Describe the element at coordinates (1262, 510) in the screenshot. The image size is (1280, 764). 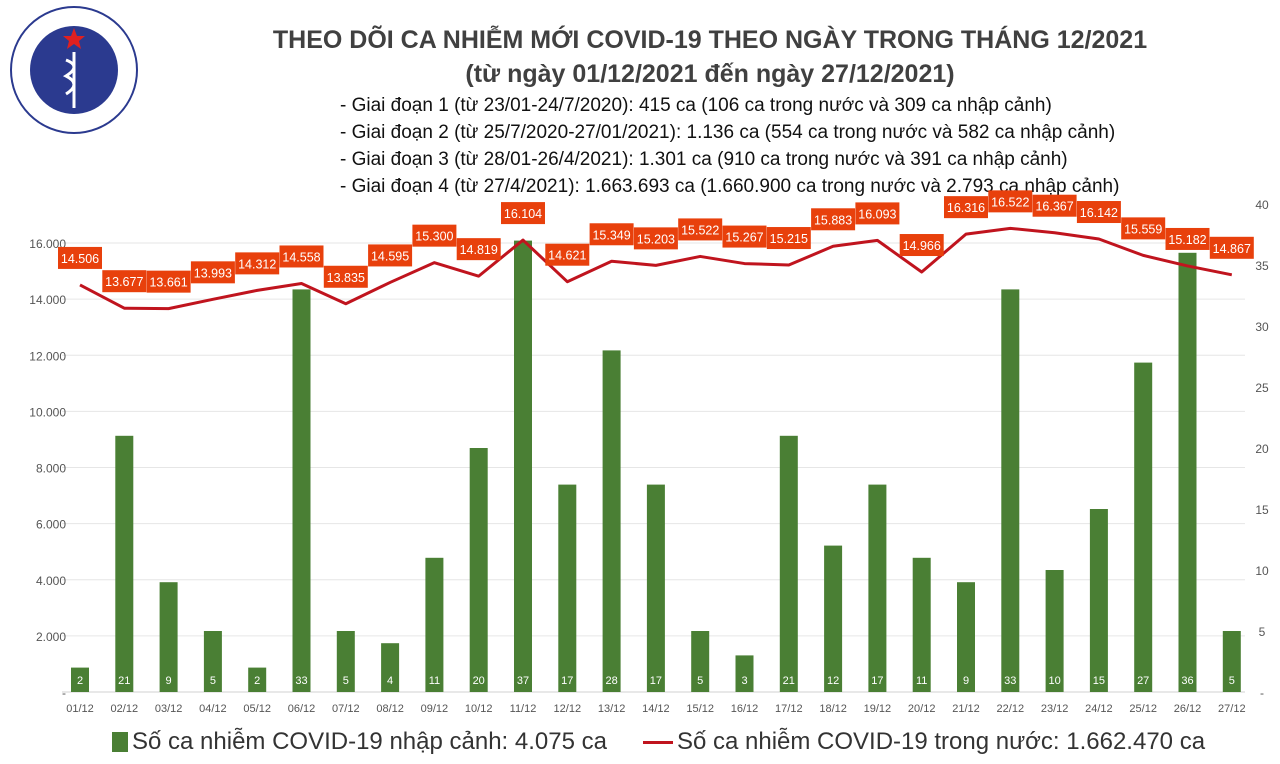
I see `right-tick-label: 15` at that location.